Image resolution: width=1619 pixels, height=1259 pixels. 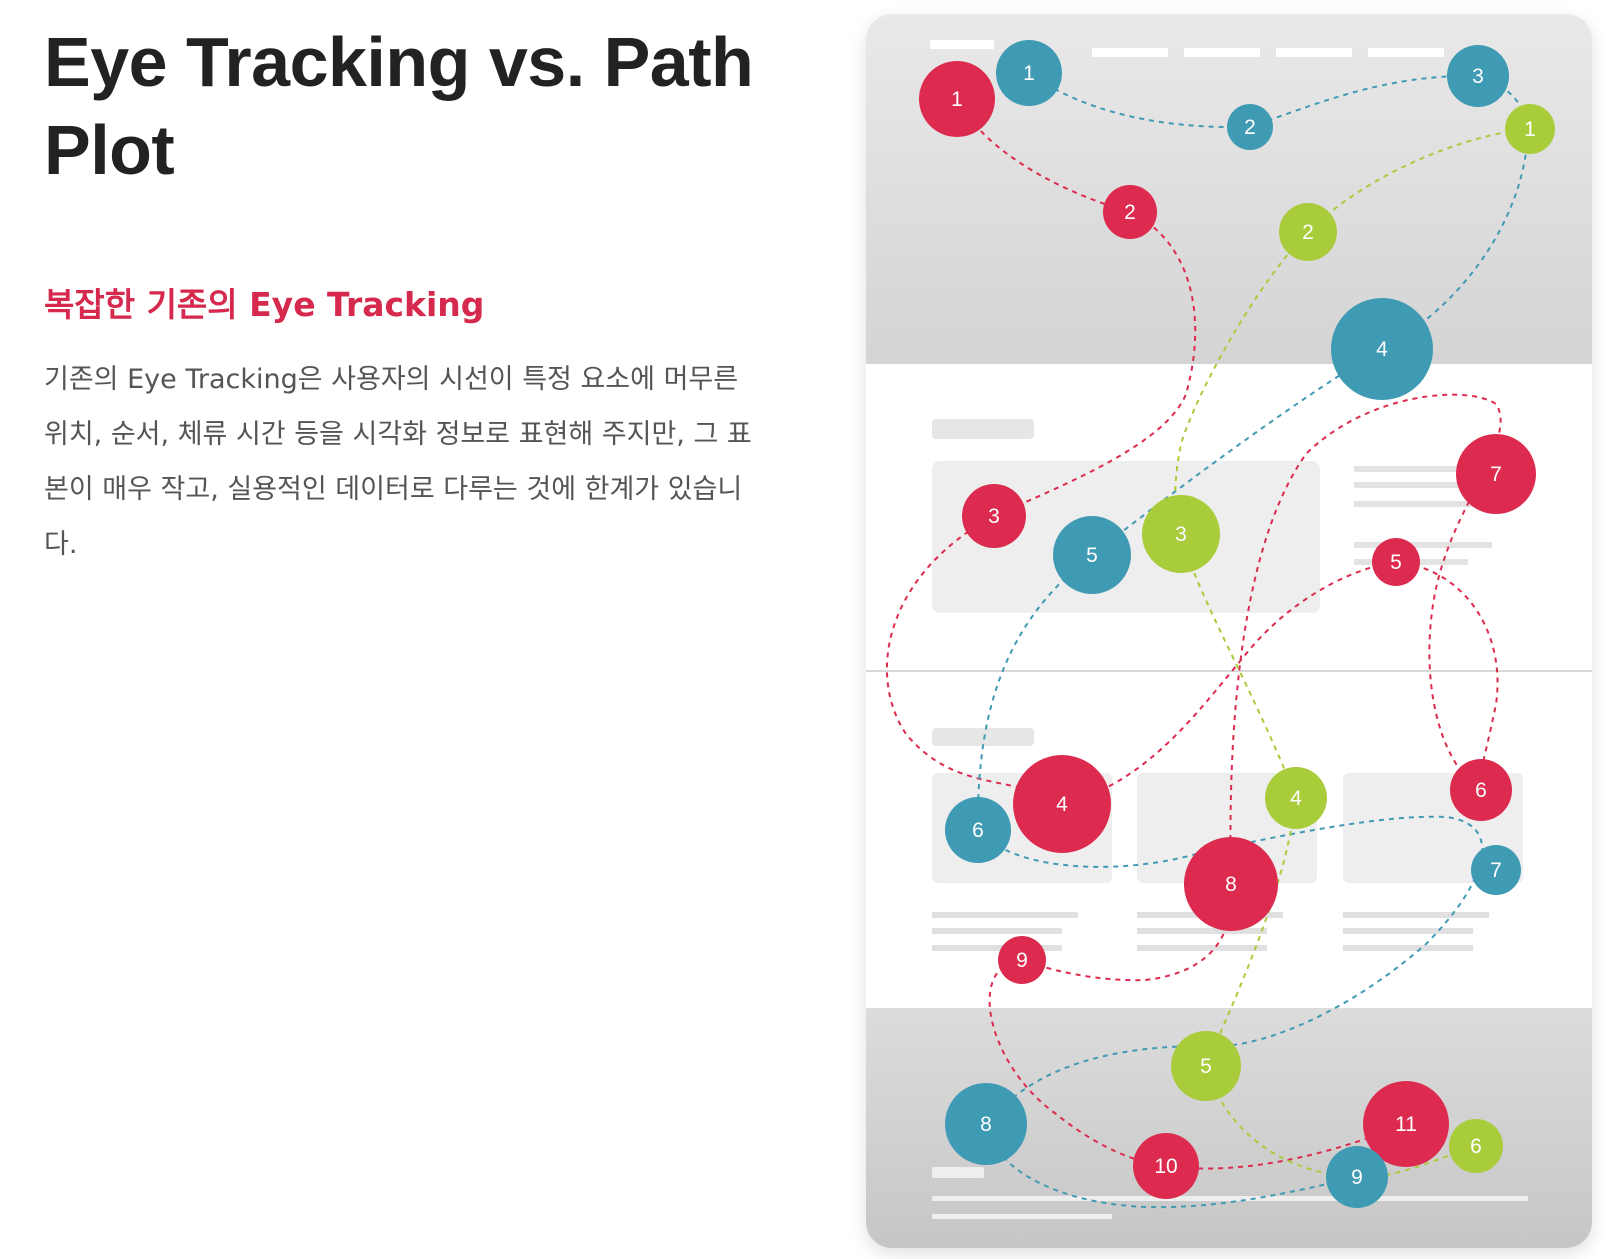 I want to click on green-fixation-node: 3, so click(x=1181, y=534).